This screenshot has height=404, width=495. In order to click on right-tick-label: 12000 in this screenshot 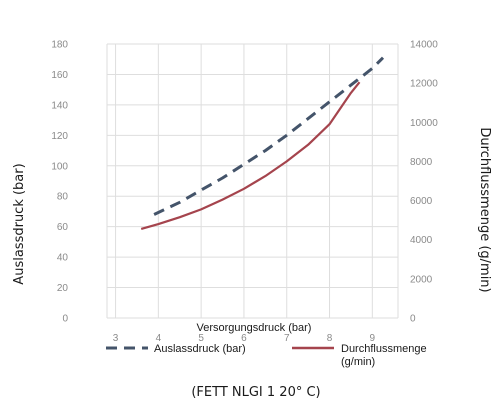, I will do `click(424, 84)`.